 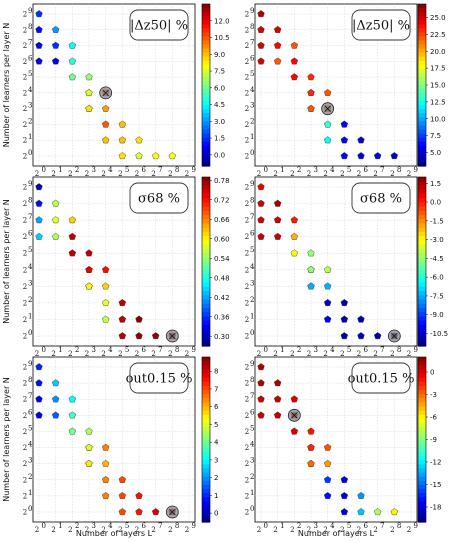 I want to click on colorbar-tick-label: 10.0, so click(x=438, y=119).